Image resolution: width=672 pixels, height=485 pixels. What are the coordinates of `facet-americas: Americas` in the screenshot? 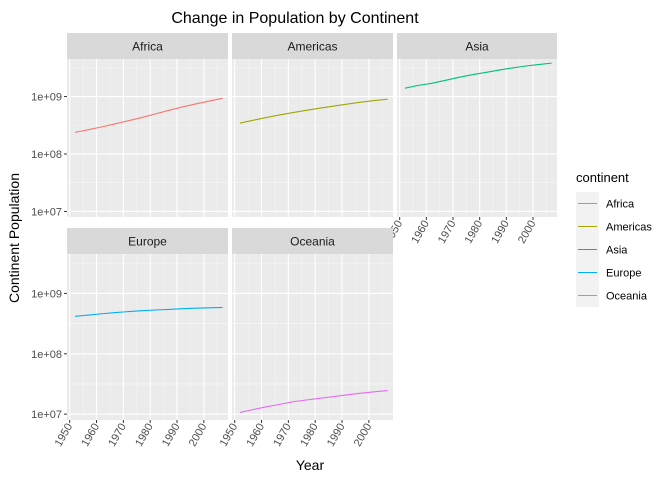 It's located at (307, 136).